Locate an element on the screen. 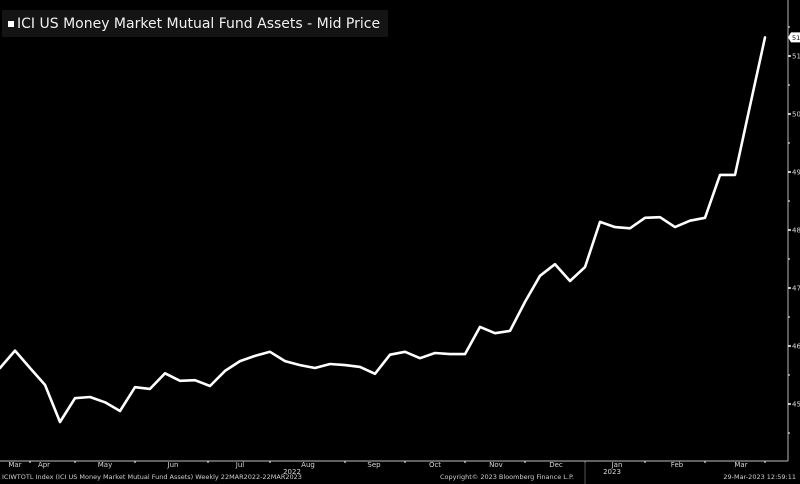 This screenshot has width=800, height=484. y-tick-label: 4800 is located at coordinates (796, 231).